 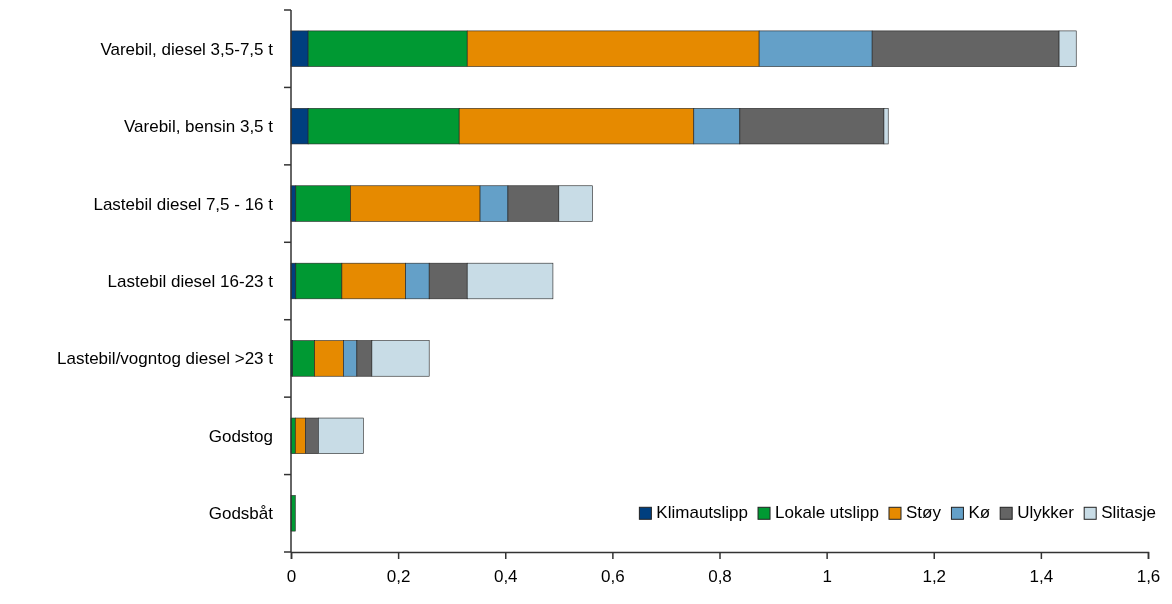 I want to click on x-tick-label: 0,4, so click(x=505, y=577).